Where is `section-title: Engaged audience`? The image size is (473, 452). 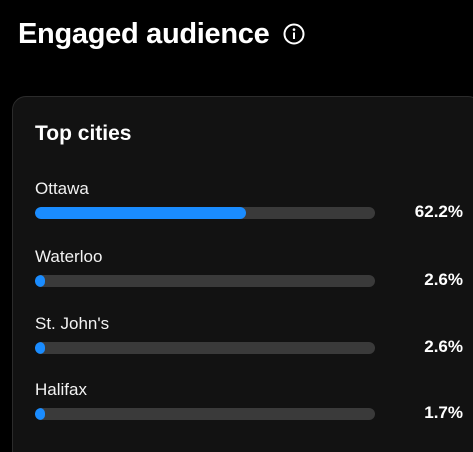
section-title: Engaged audience is located at coordinates (144, 34).